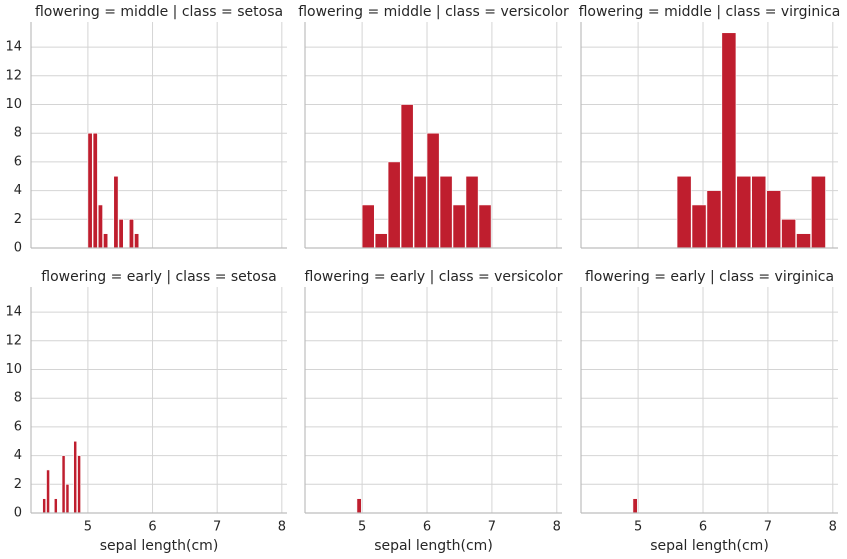 The image size is (847, 559). What do you see at coordinates (434, 277) in the screenshot?
I see `panel-title: flowering = early | class = versicolor` at bounding box center [434, 277].